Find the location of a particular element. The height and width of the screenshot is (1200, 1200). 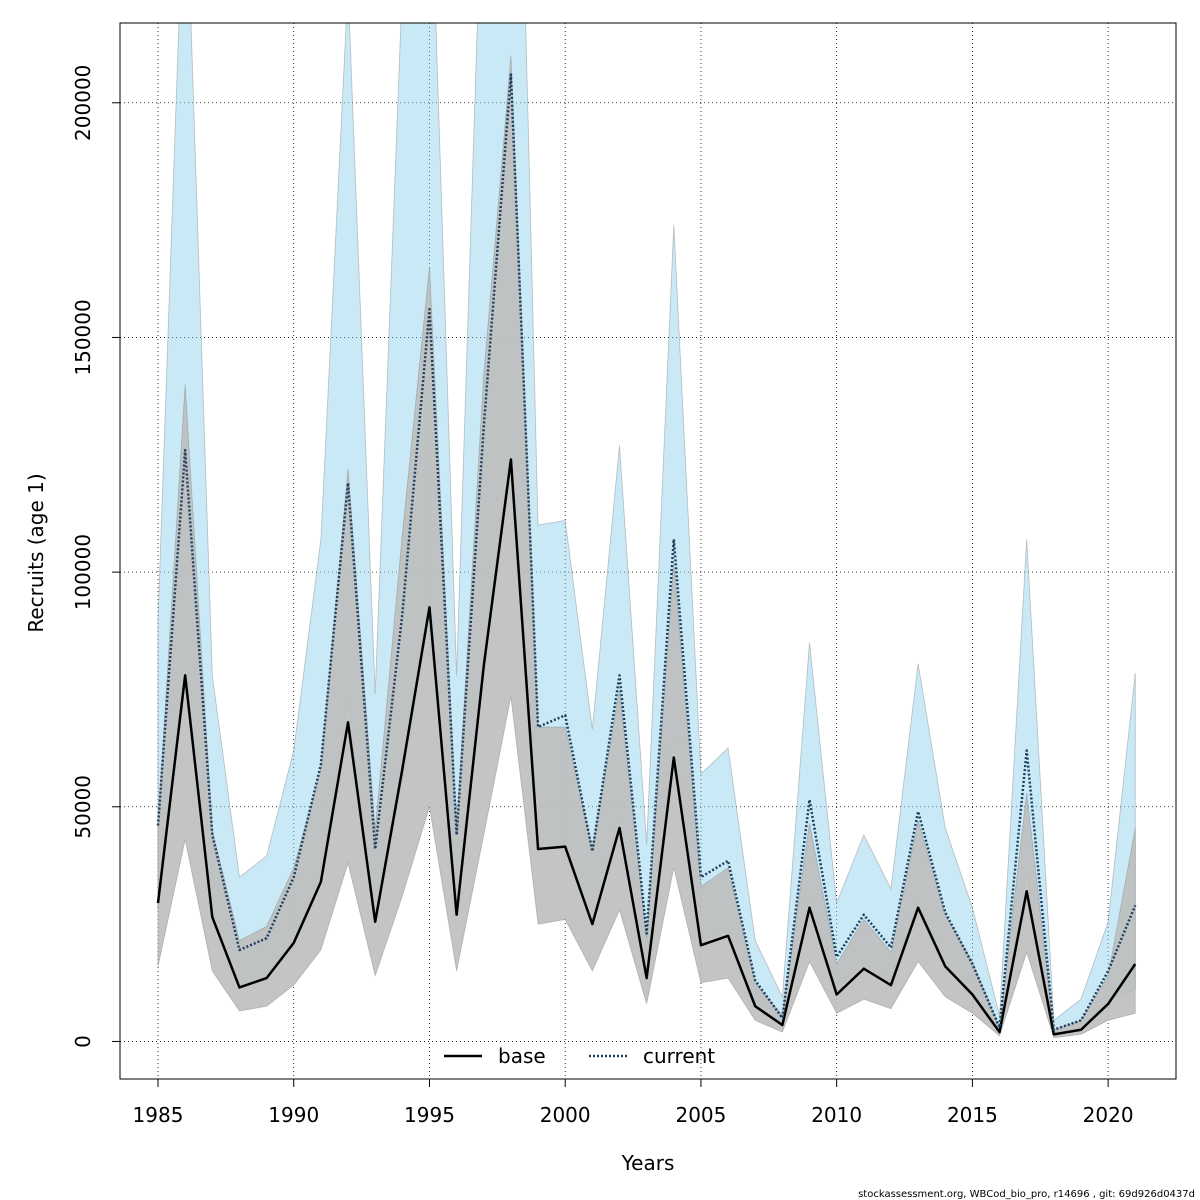

x-axis-title: Years is located at coordinates (648, 1163).